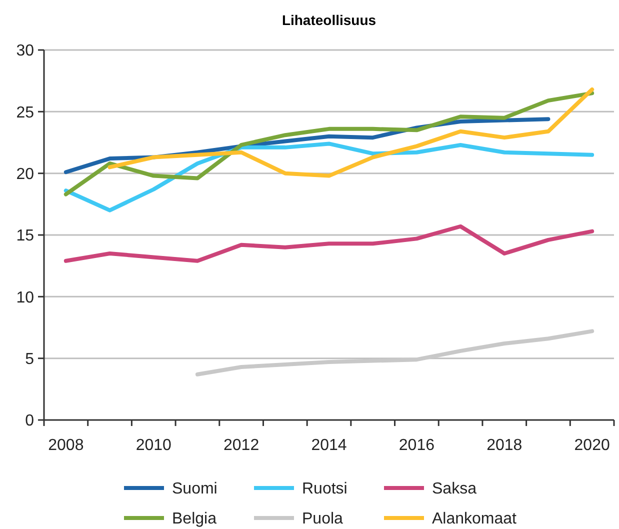  I want to click on x-tick-label: 2018, so click(504, 445).